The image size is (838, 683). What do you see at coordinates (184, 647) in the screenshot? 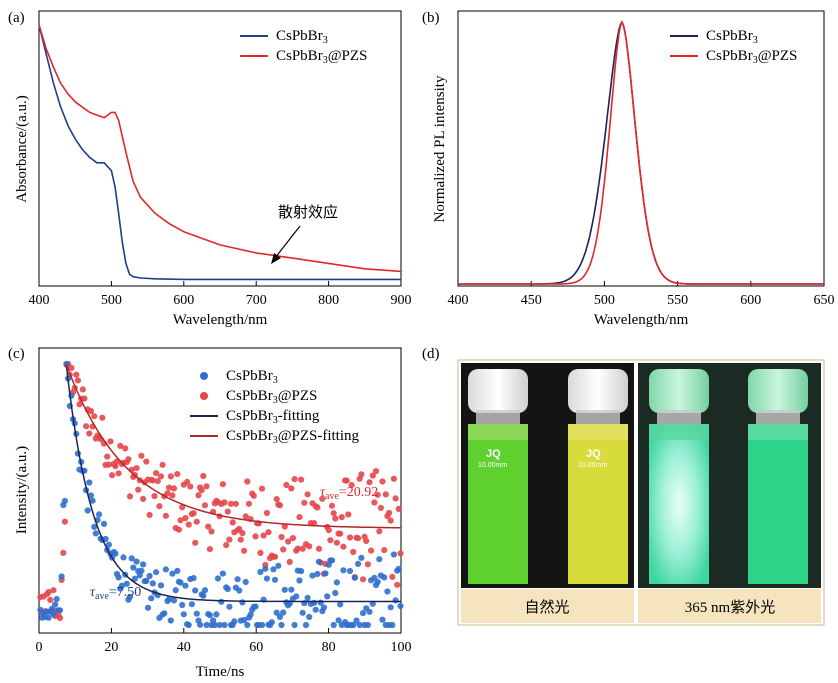
I see `x-tick-label-c: 40` at bounding box center [184, 647].